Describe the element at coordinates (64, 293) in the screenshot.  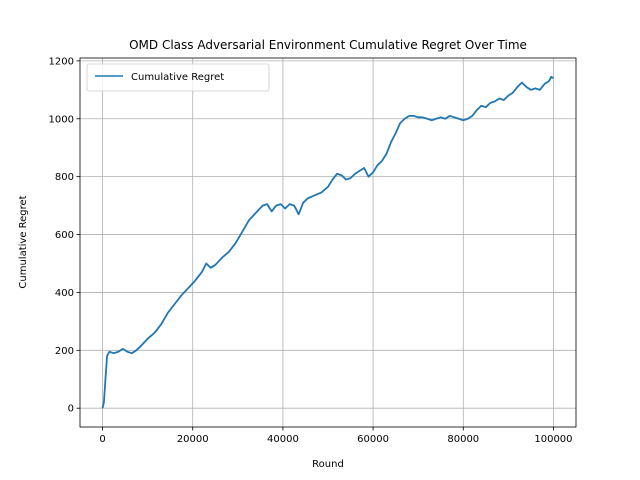
I see `y-tick-label: 400` at that location.